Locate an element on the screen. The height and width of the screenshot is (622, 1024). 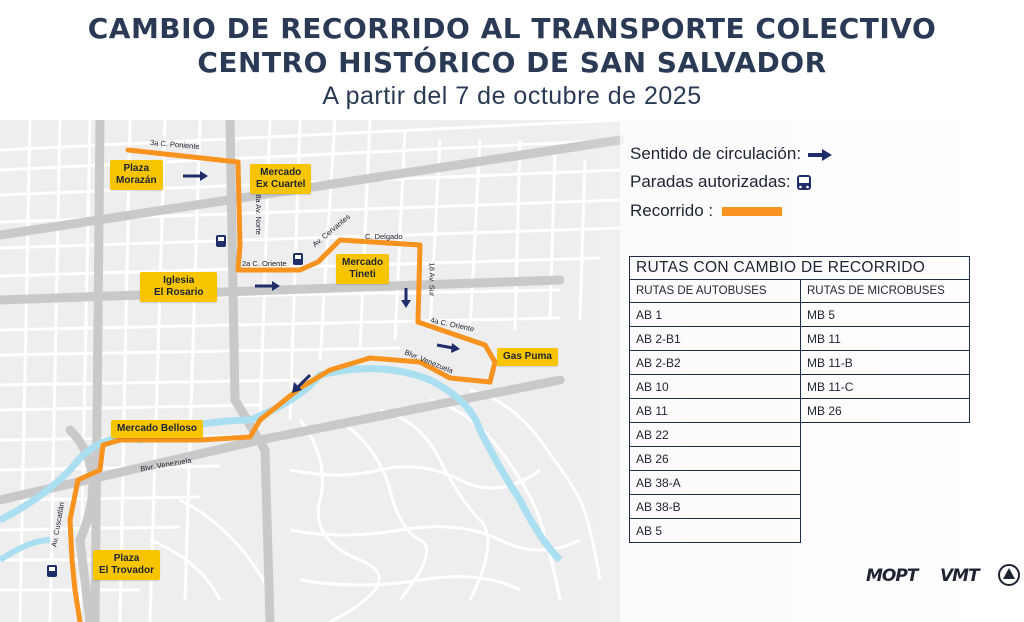
column-header-buses: RUTAS DE AUTOBUSES is located at coordinates (715, 291).